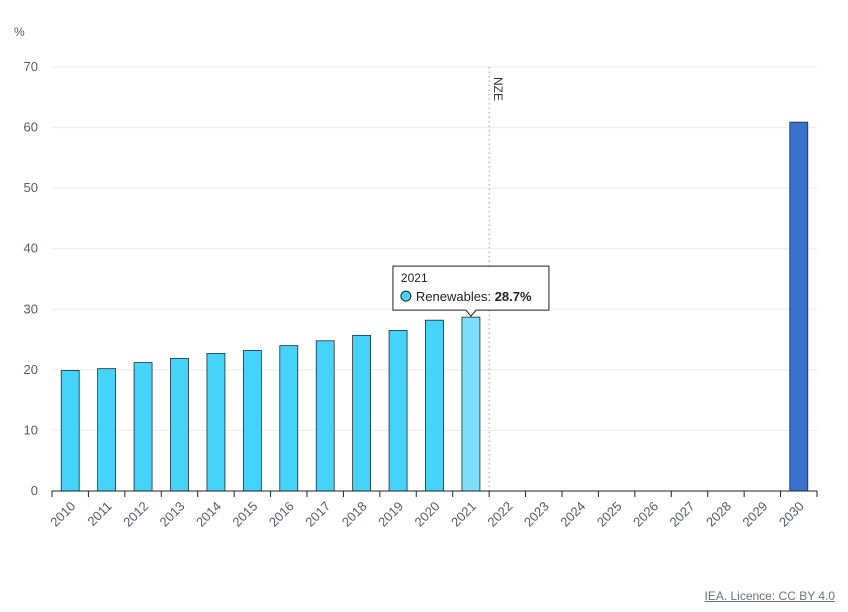 This screenshot has height=612, width=848. I want to click on x-tick-label-2028: 2028, so click(718, 514).